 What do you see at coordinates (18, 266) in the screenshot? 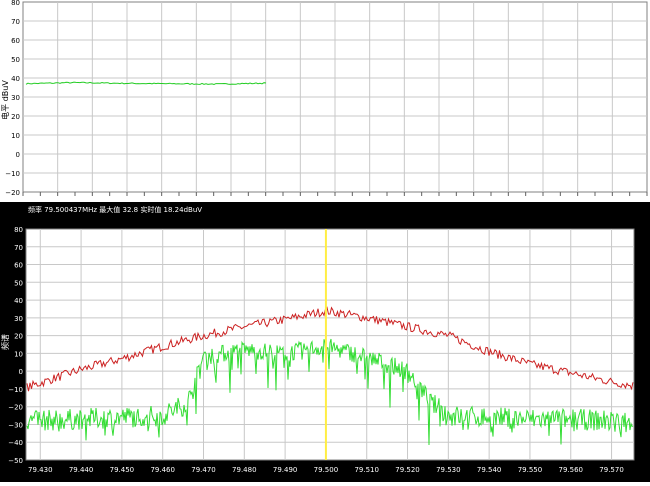
I see `spectrum-y-tick-label: 60` at bounding box center [18, 266].